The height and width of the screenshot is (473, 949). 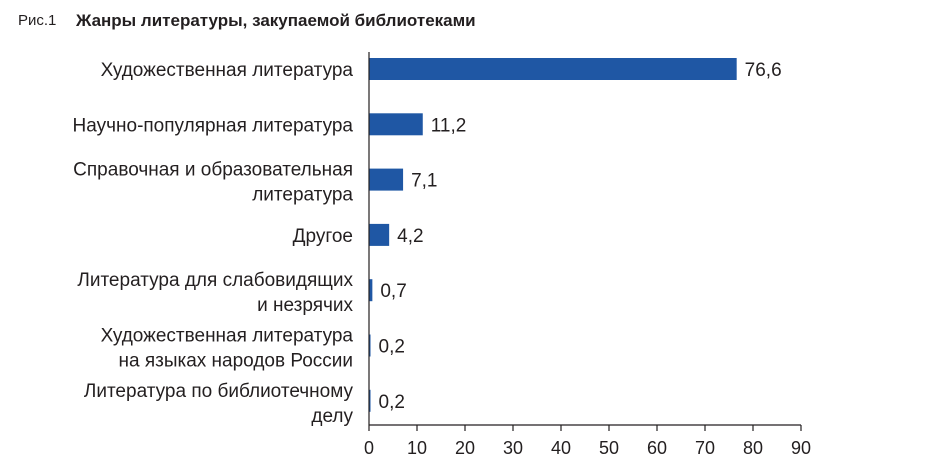 I want to click on value-label: 0,7, so click(x=393, y=291).